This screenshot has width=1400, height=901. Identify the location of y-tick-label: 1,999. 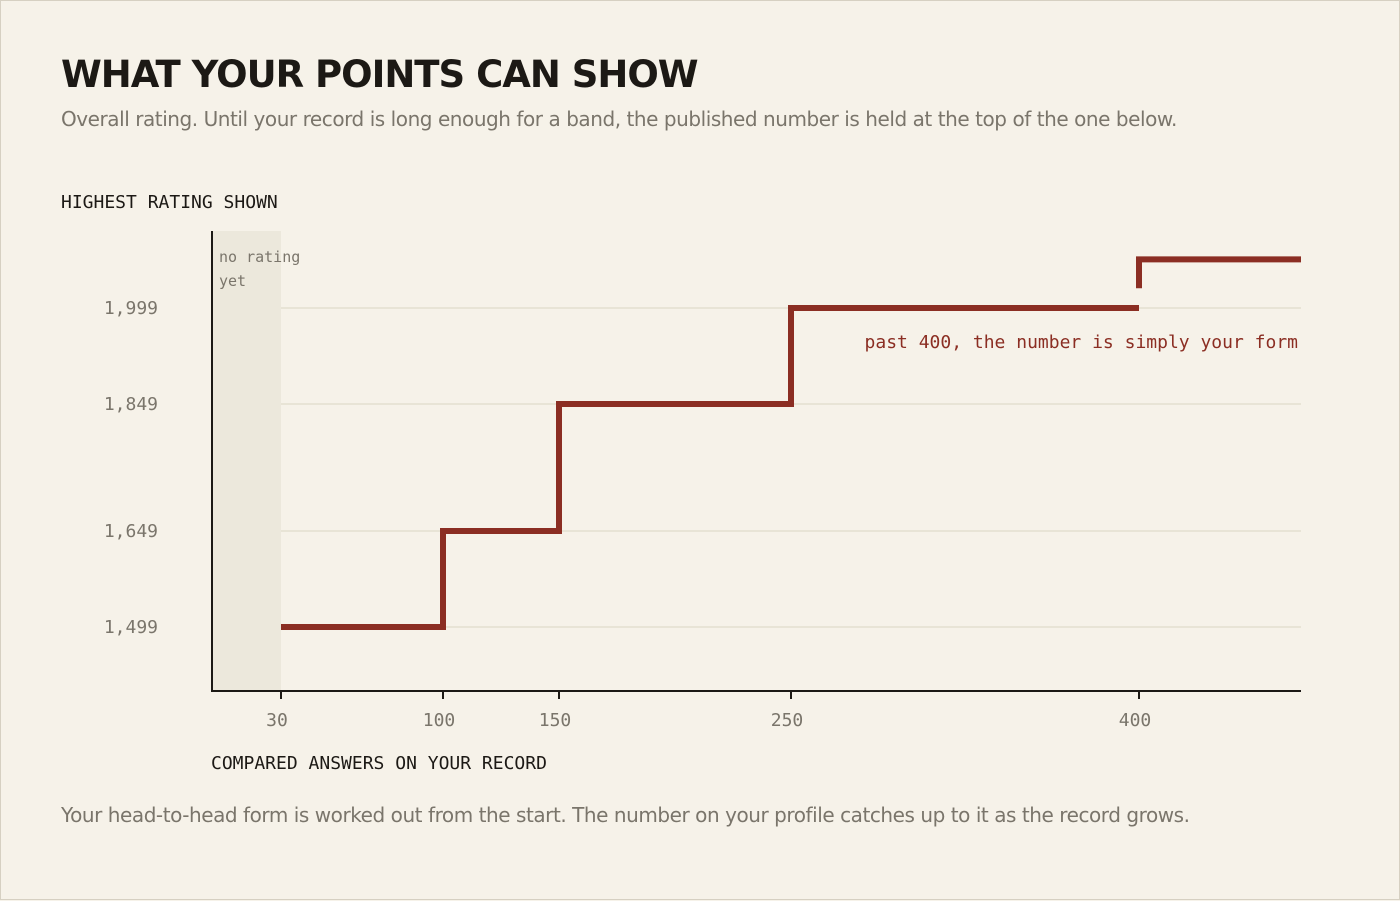
(131, 308).